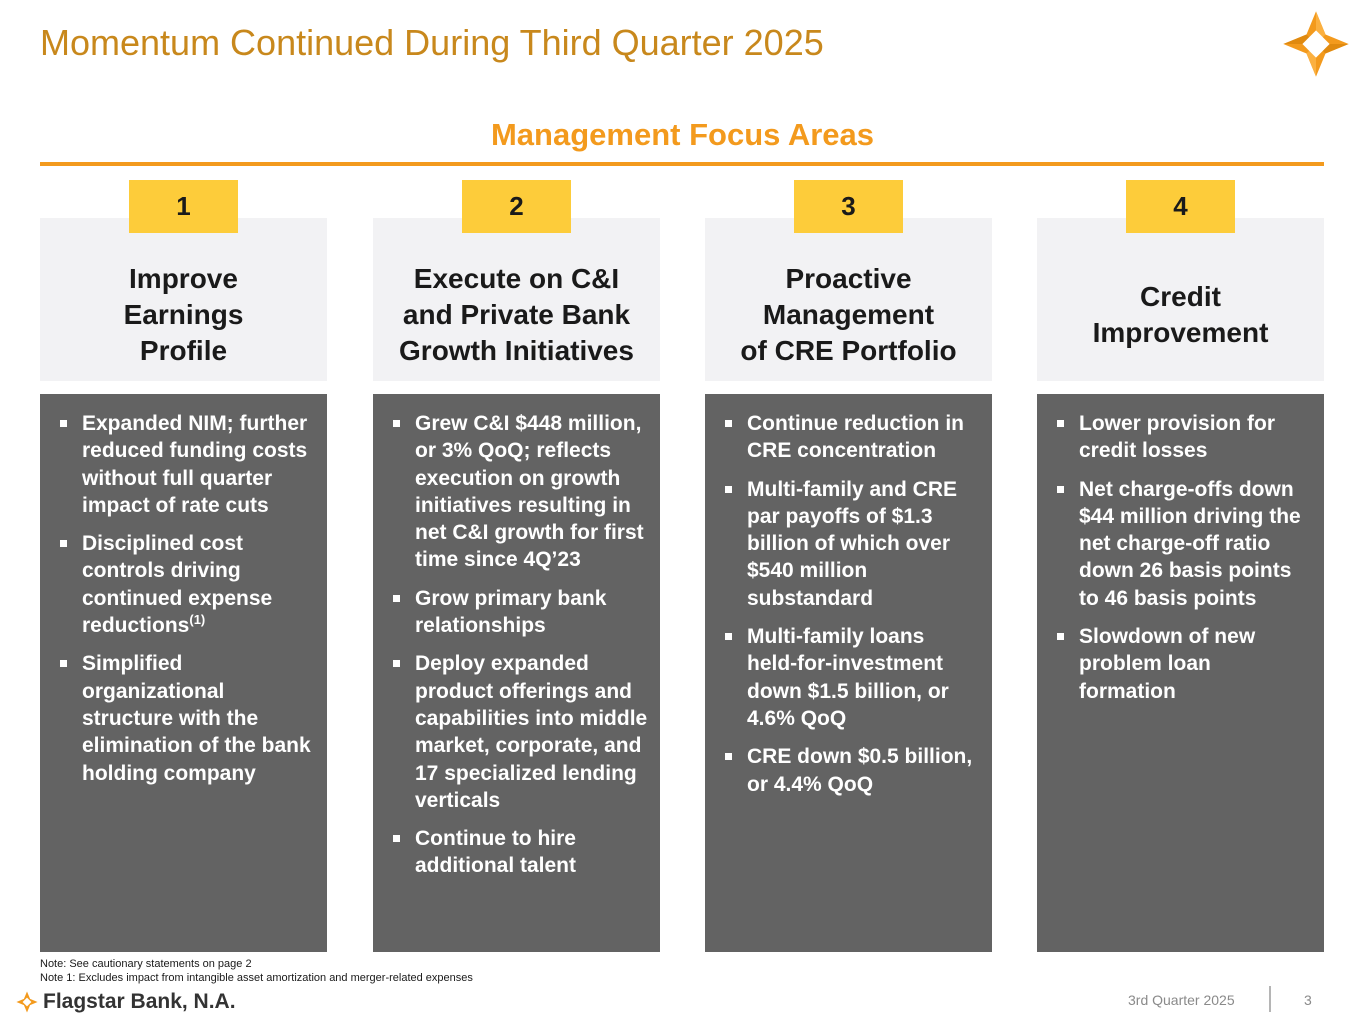 This screenshot has width=1365, height=1022. What do you see at coordinates (197, 620) in the screenshot?
I see `footnote-marker: (1)` at bounding box center [197, 620].